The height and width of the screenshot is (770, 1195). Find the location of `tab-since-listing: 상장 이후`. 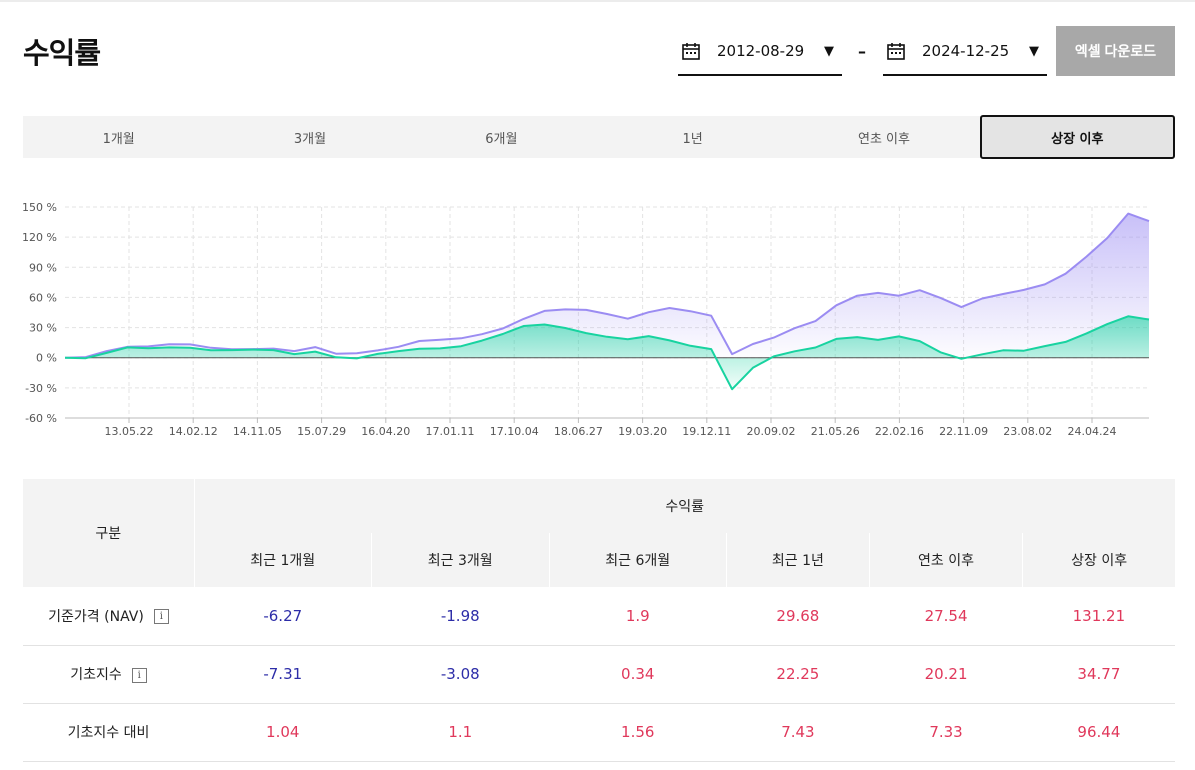

tab-since-listing: 상장 이후 is located at coordinates (1077, 137).